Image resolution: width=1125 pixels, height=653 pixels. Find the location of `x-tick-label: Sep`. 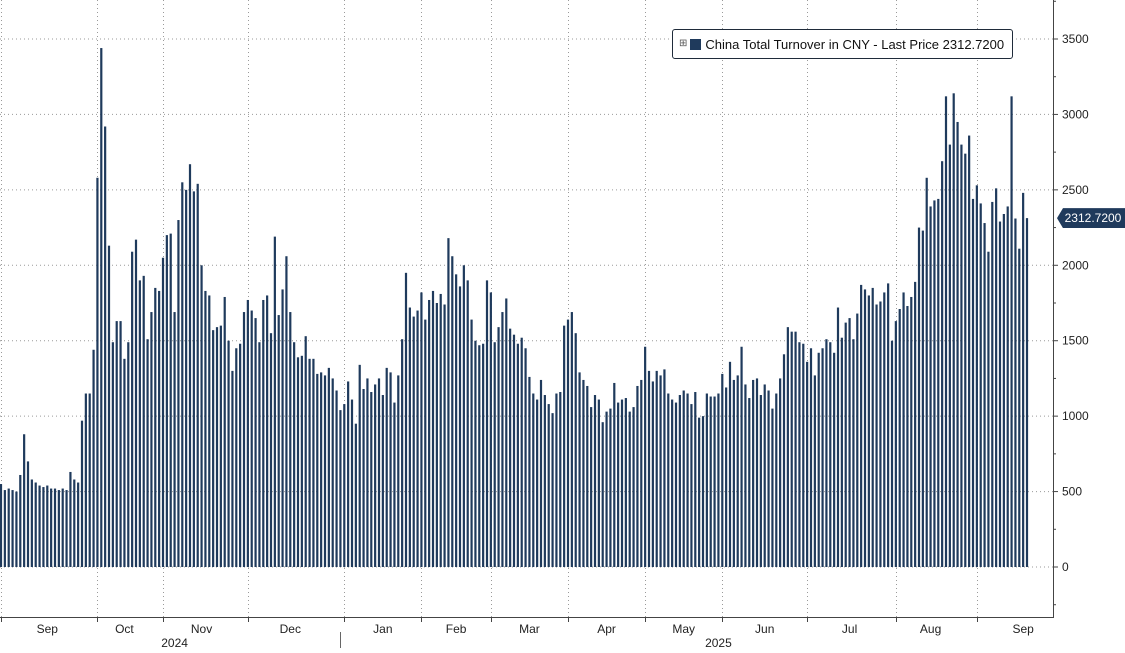

x-tick-label: Sep is located at coordinates (48, 629).